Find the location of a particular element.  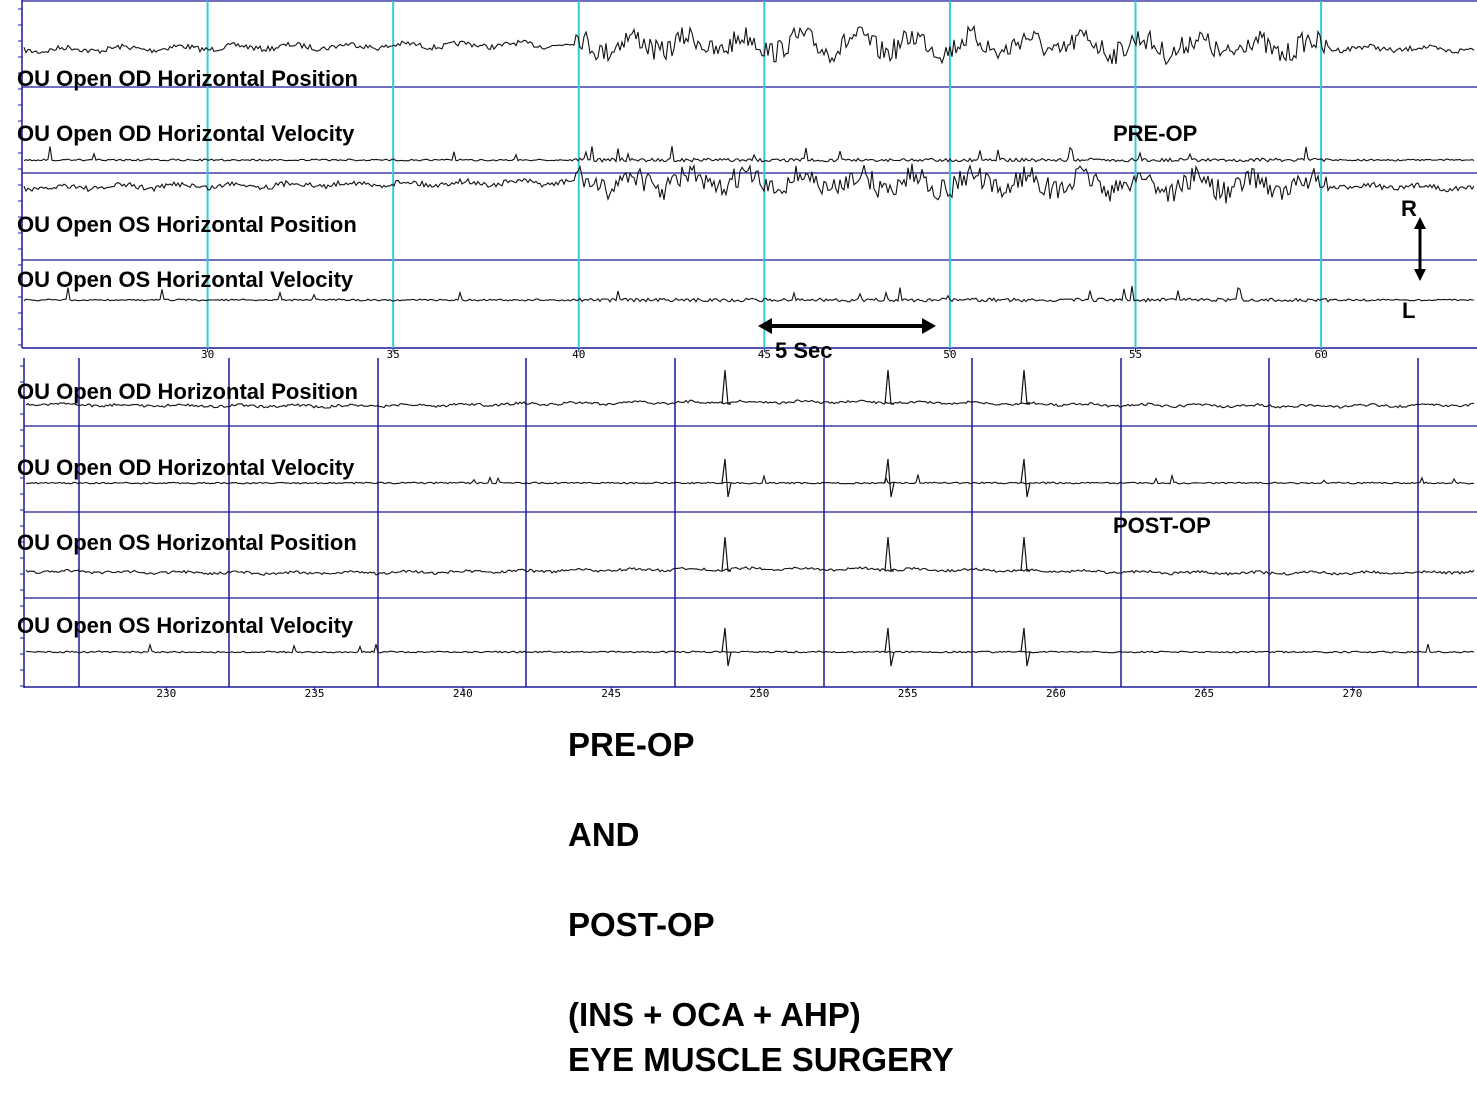

caption-line: POST-OP is located at coordinates (641, 924).